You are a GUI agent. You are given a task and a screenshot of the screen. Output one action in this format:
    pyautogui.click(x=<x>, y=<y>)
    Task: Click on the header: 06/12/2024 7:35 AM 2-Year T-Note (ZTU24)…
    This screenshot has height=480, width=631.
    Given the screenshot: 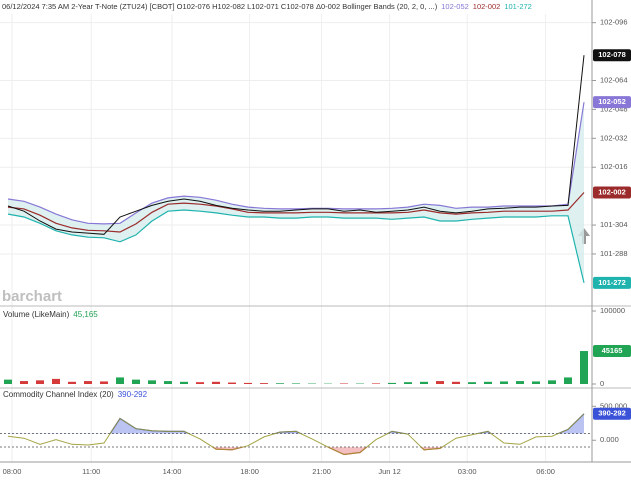 What is the action you would take?
    pyautogui.click(x=267, y=6)
    